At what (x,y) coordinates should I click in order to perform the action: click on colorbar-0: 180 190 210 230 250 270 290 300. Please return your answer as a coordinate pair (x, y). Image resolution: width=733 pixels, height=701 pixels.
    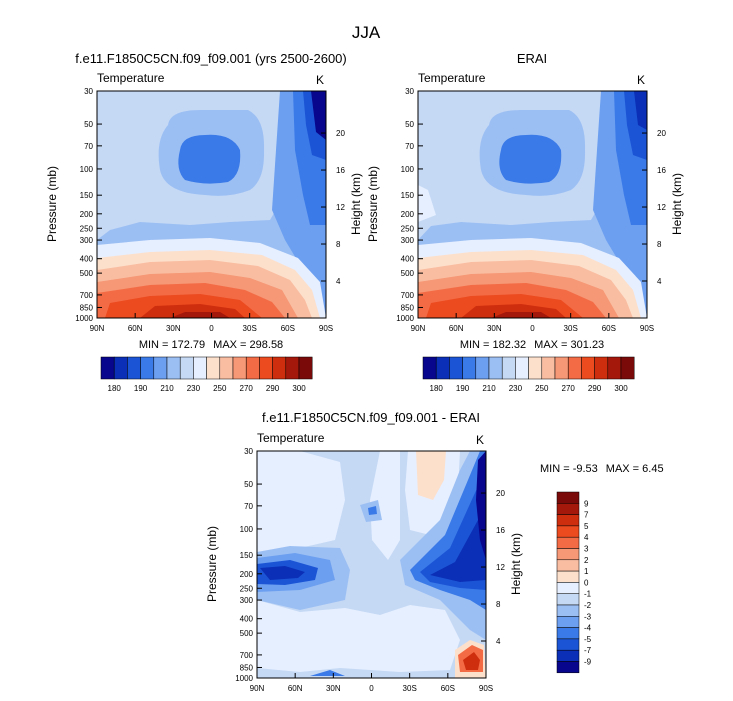
    Looking at the image, I should click on (206, 374).